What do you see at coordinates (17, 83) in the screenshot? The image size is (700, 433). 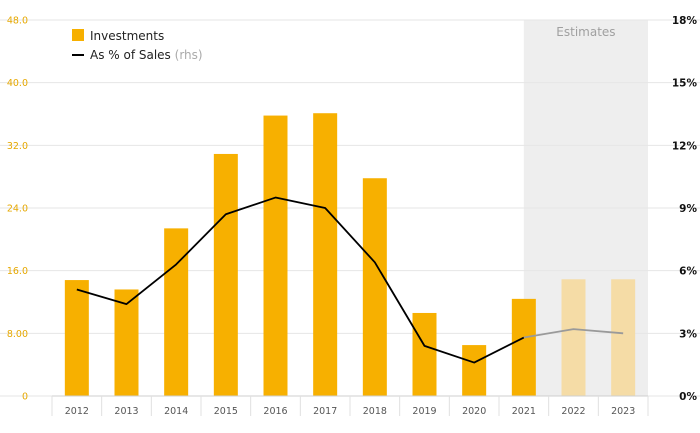 I see `left-tick-label: 40.0` at bounding box center [17, 83].